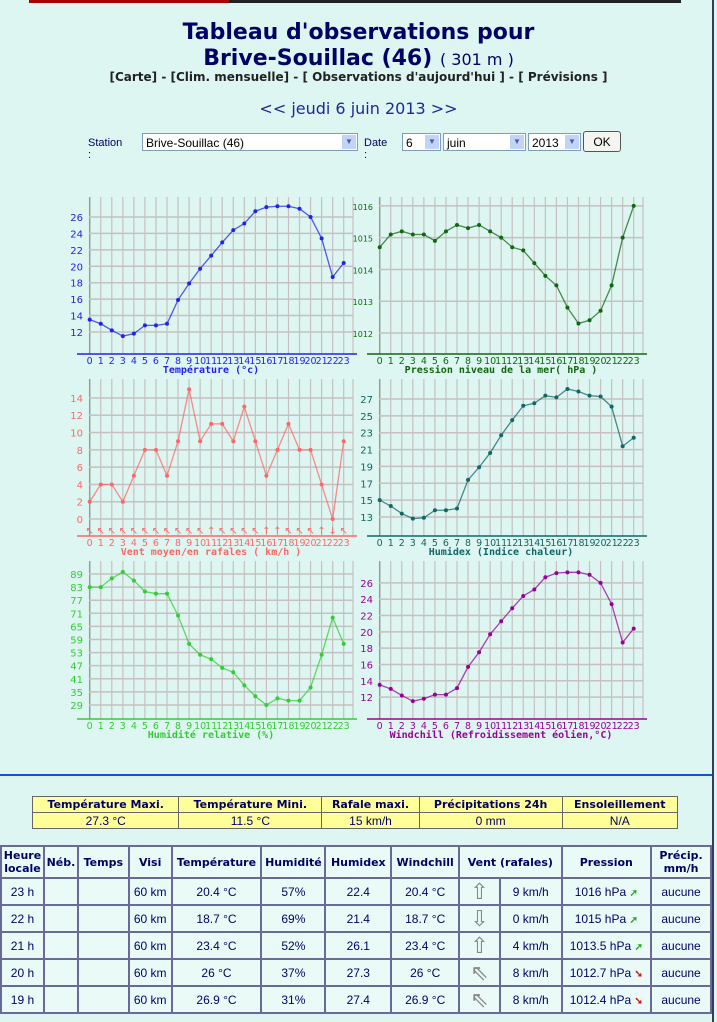  I want to click on trend-up-icon: ➚, so click(633, 920).